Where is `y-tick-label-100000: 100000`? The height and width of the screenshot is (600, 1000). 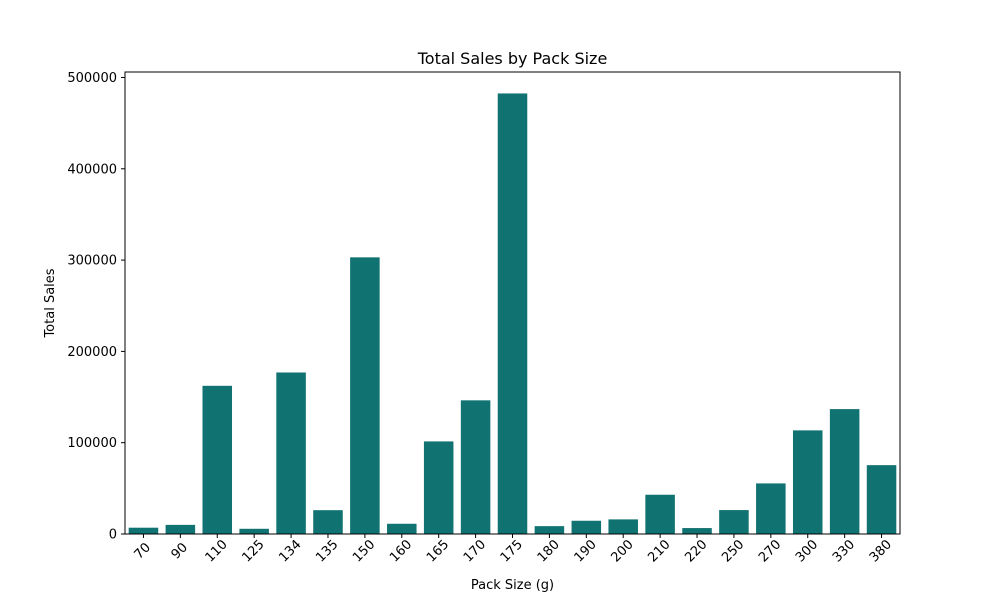 y-tick-label-100000: 100000 is located at coordinates (92, 443).